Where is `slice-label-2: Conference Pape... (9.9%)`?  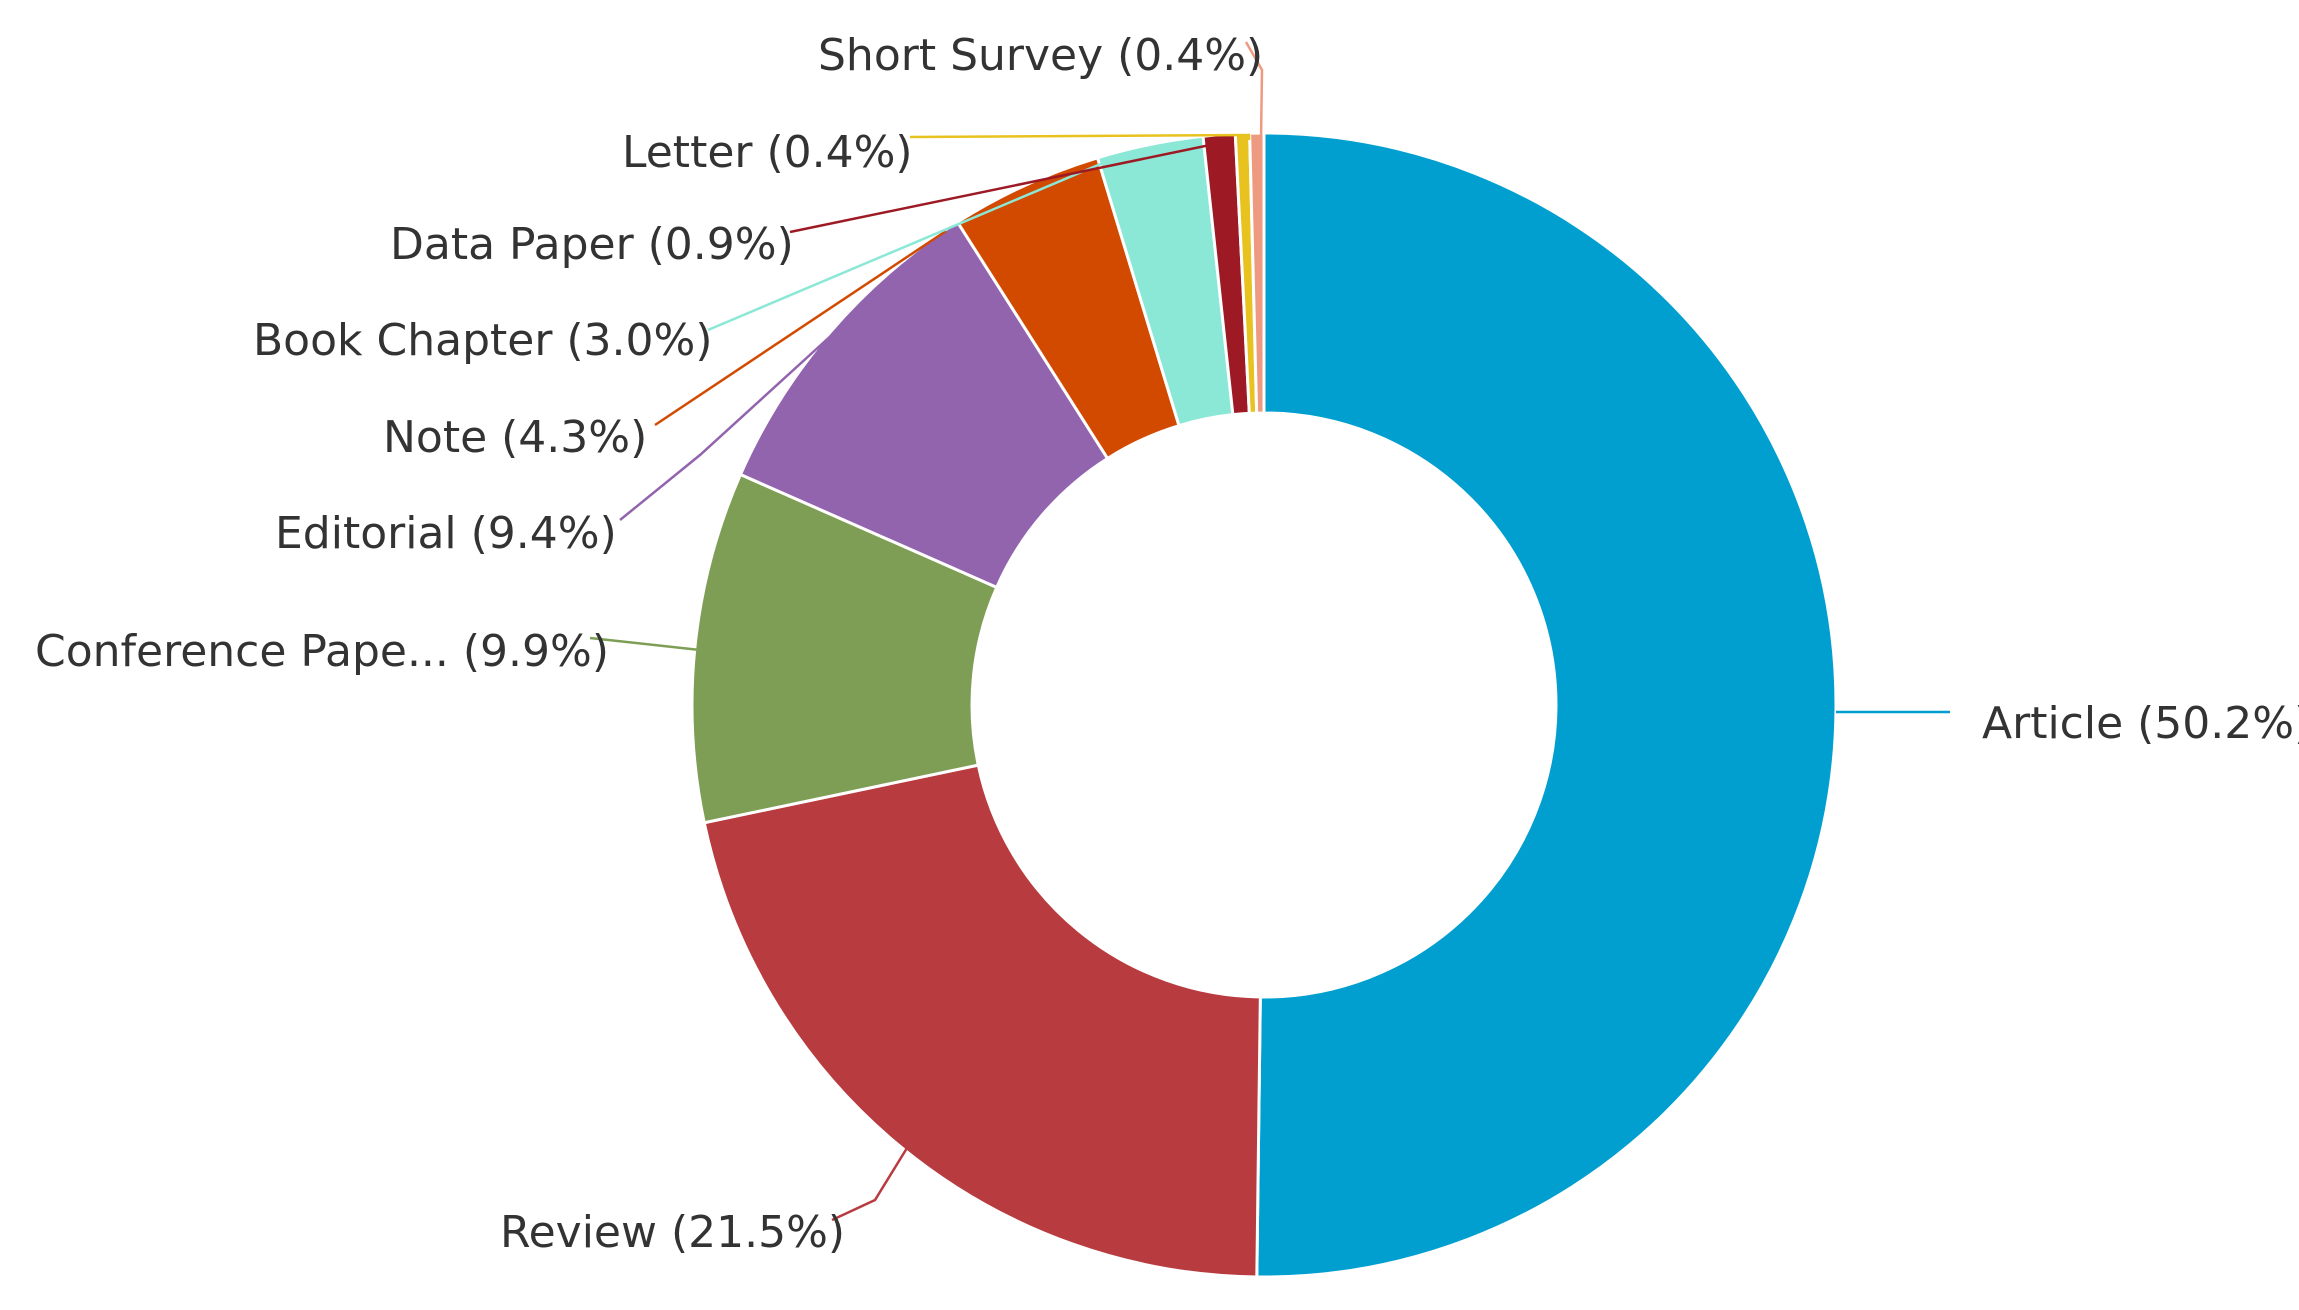
slice-label-2: Conference Pape... (9.9%) is located at coordinates (322, 651).